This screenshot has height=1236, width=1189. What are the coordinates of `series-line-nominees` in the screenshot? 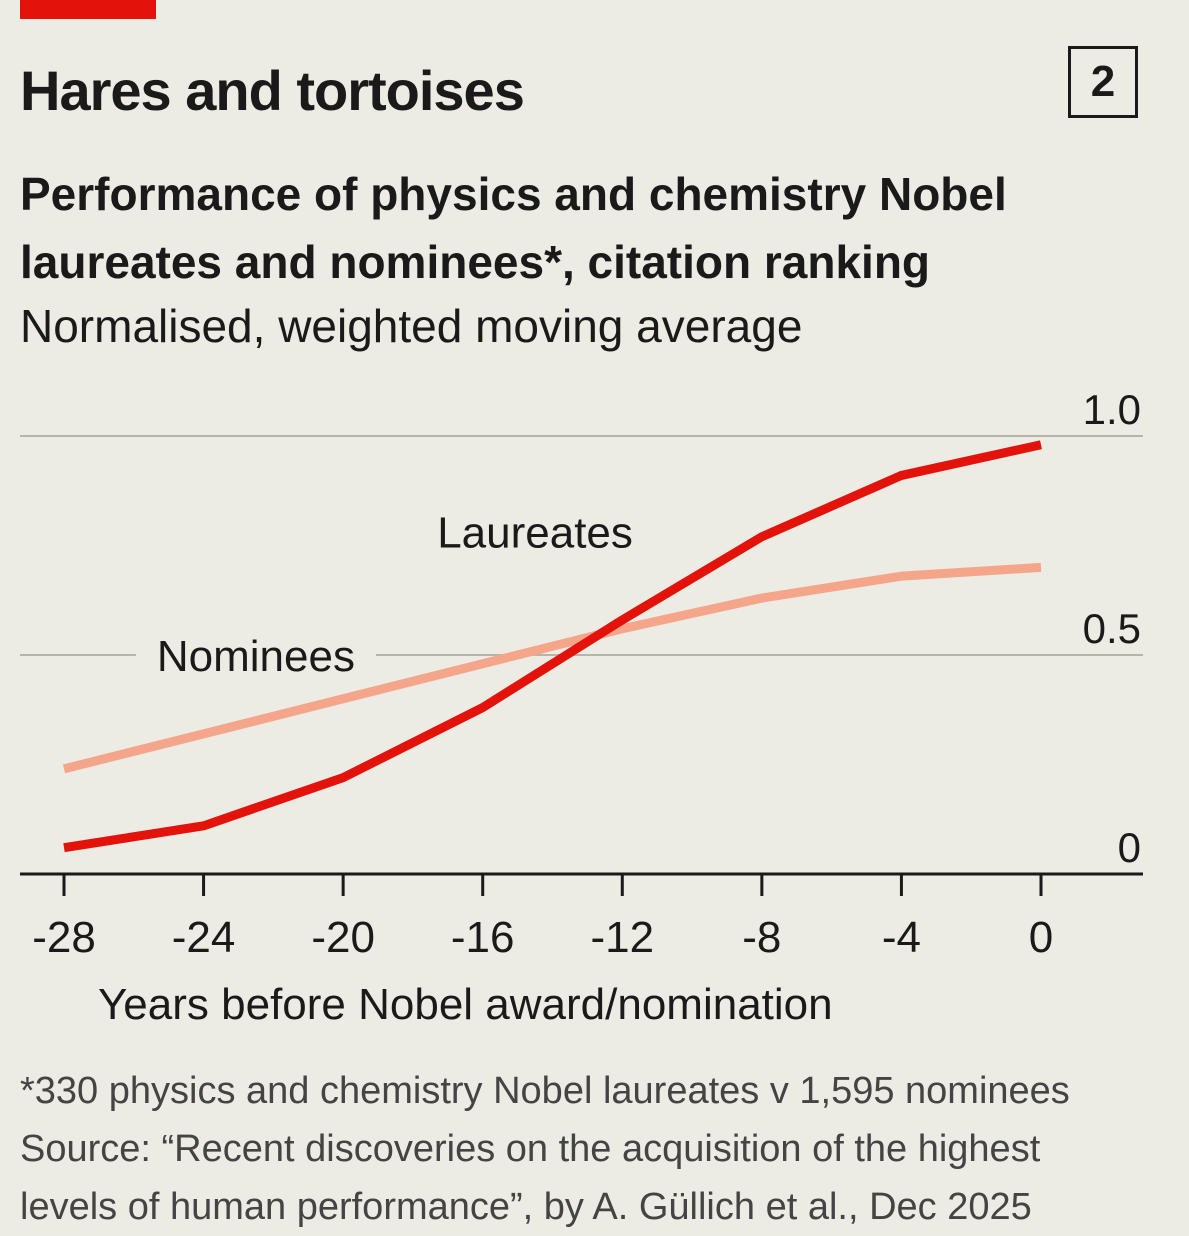 It's located at (552, 668).